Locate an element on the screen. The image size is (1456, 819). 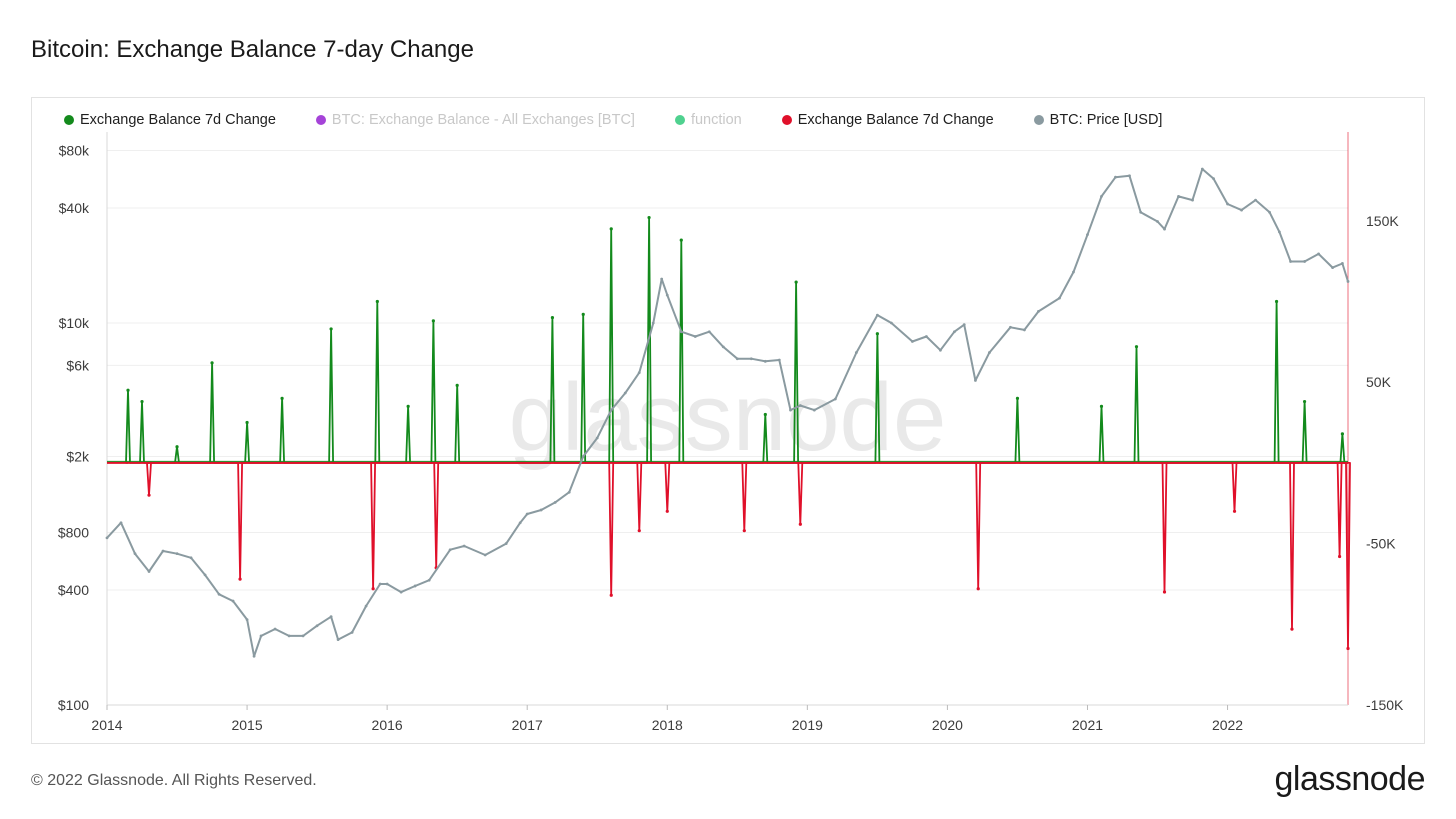
legend-item-exchange-balance-negative: Exchange Balance 7d Change is located at coordinates (887, 120).